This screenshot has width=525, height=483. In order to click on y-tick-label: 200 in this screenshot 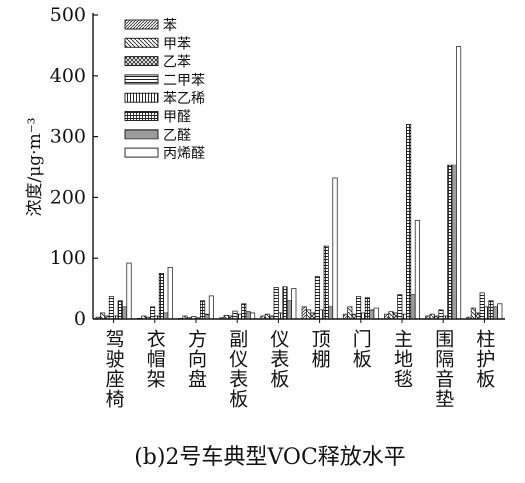, I will do `click(68, 197)`.